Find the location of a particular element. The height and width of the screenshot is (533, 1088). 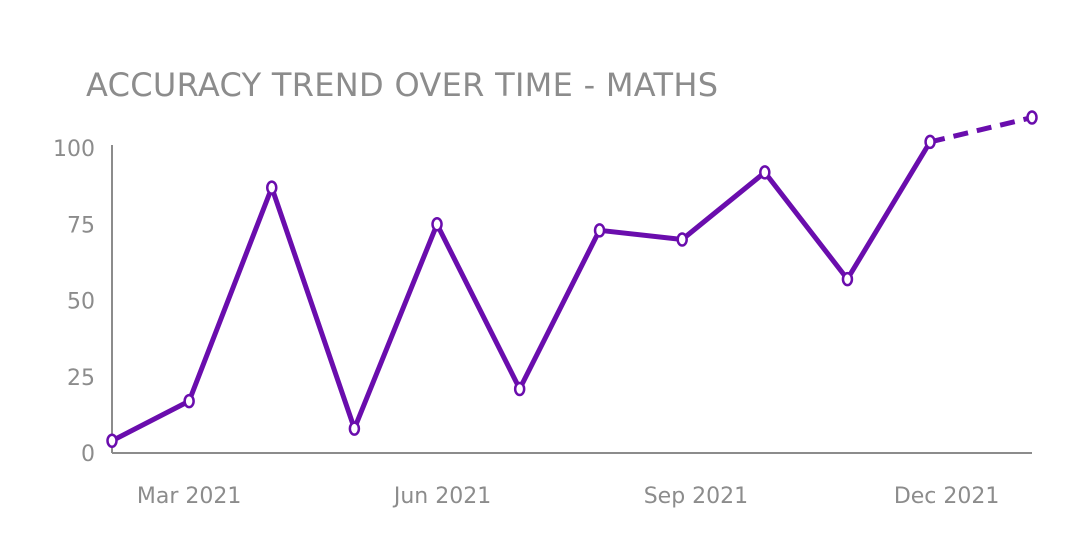

y-tick-labels: 0 25 50 75 100 is located at coordinates (74, 302).